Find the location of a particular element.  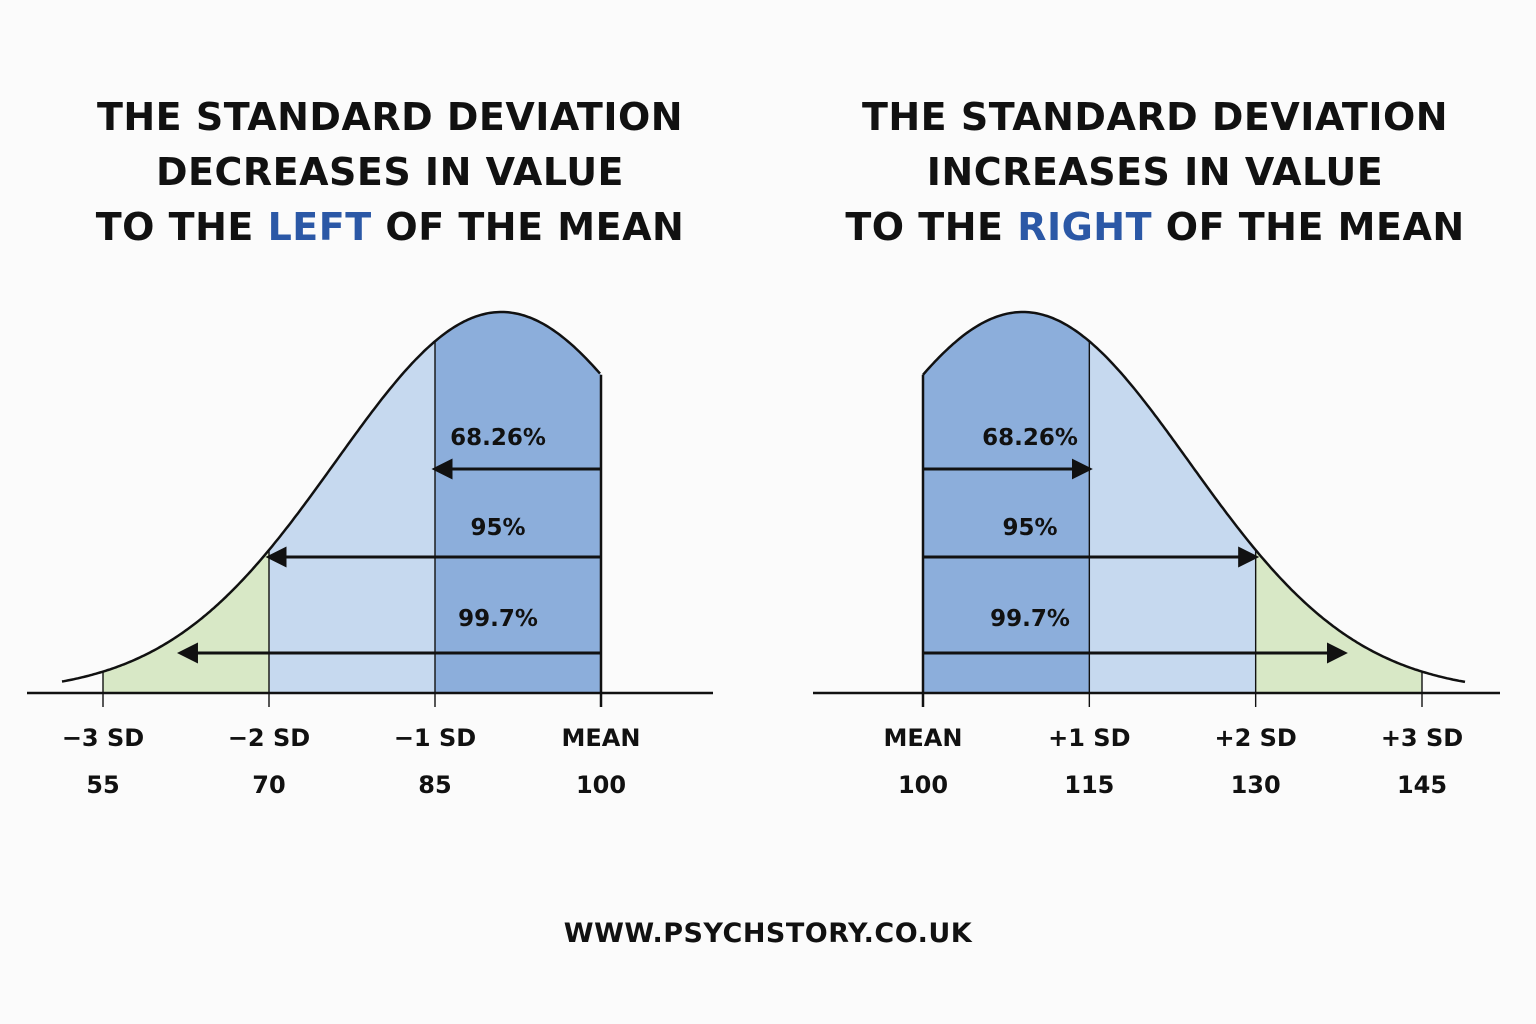

bell-curve-right is located at coordinates (1194, 497).